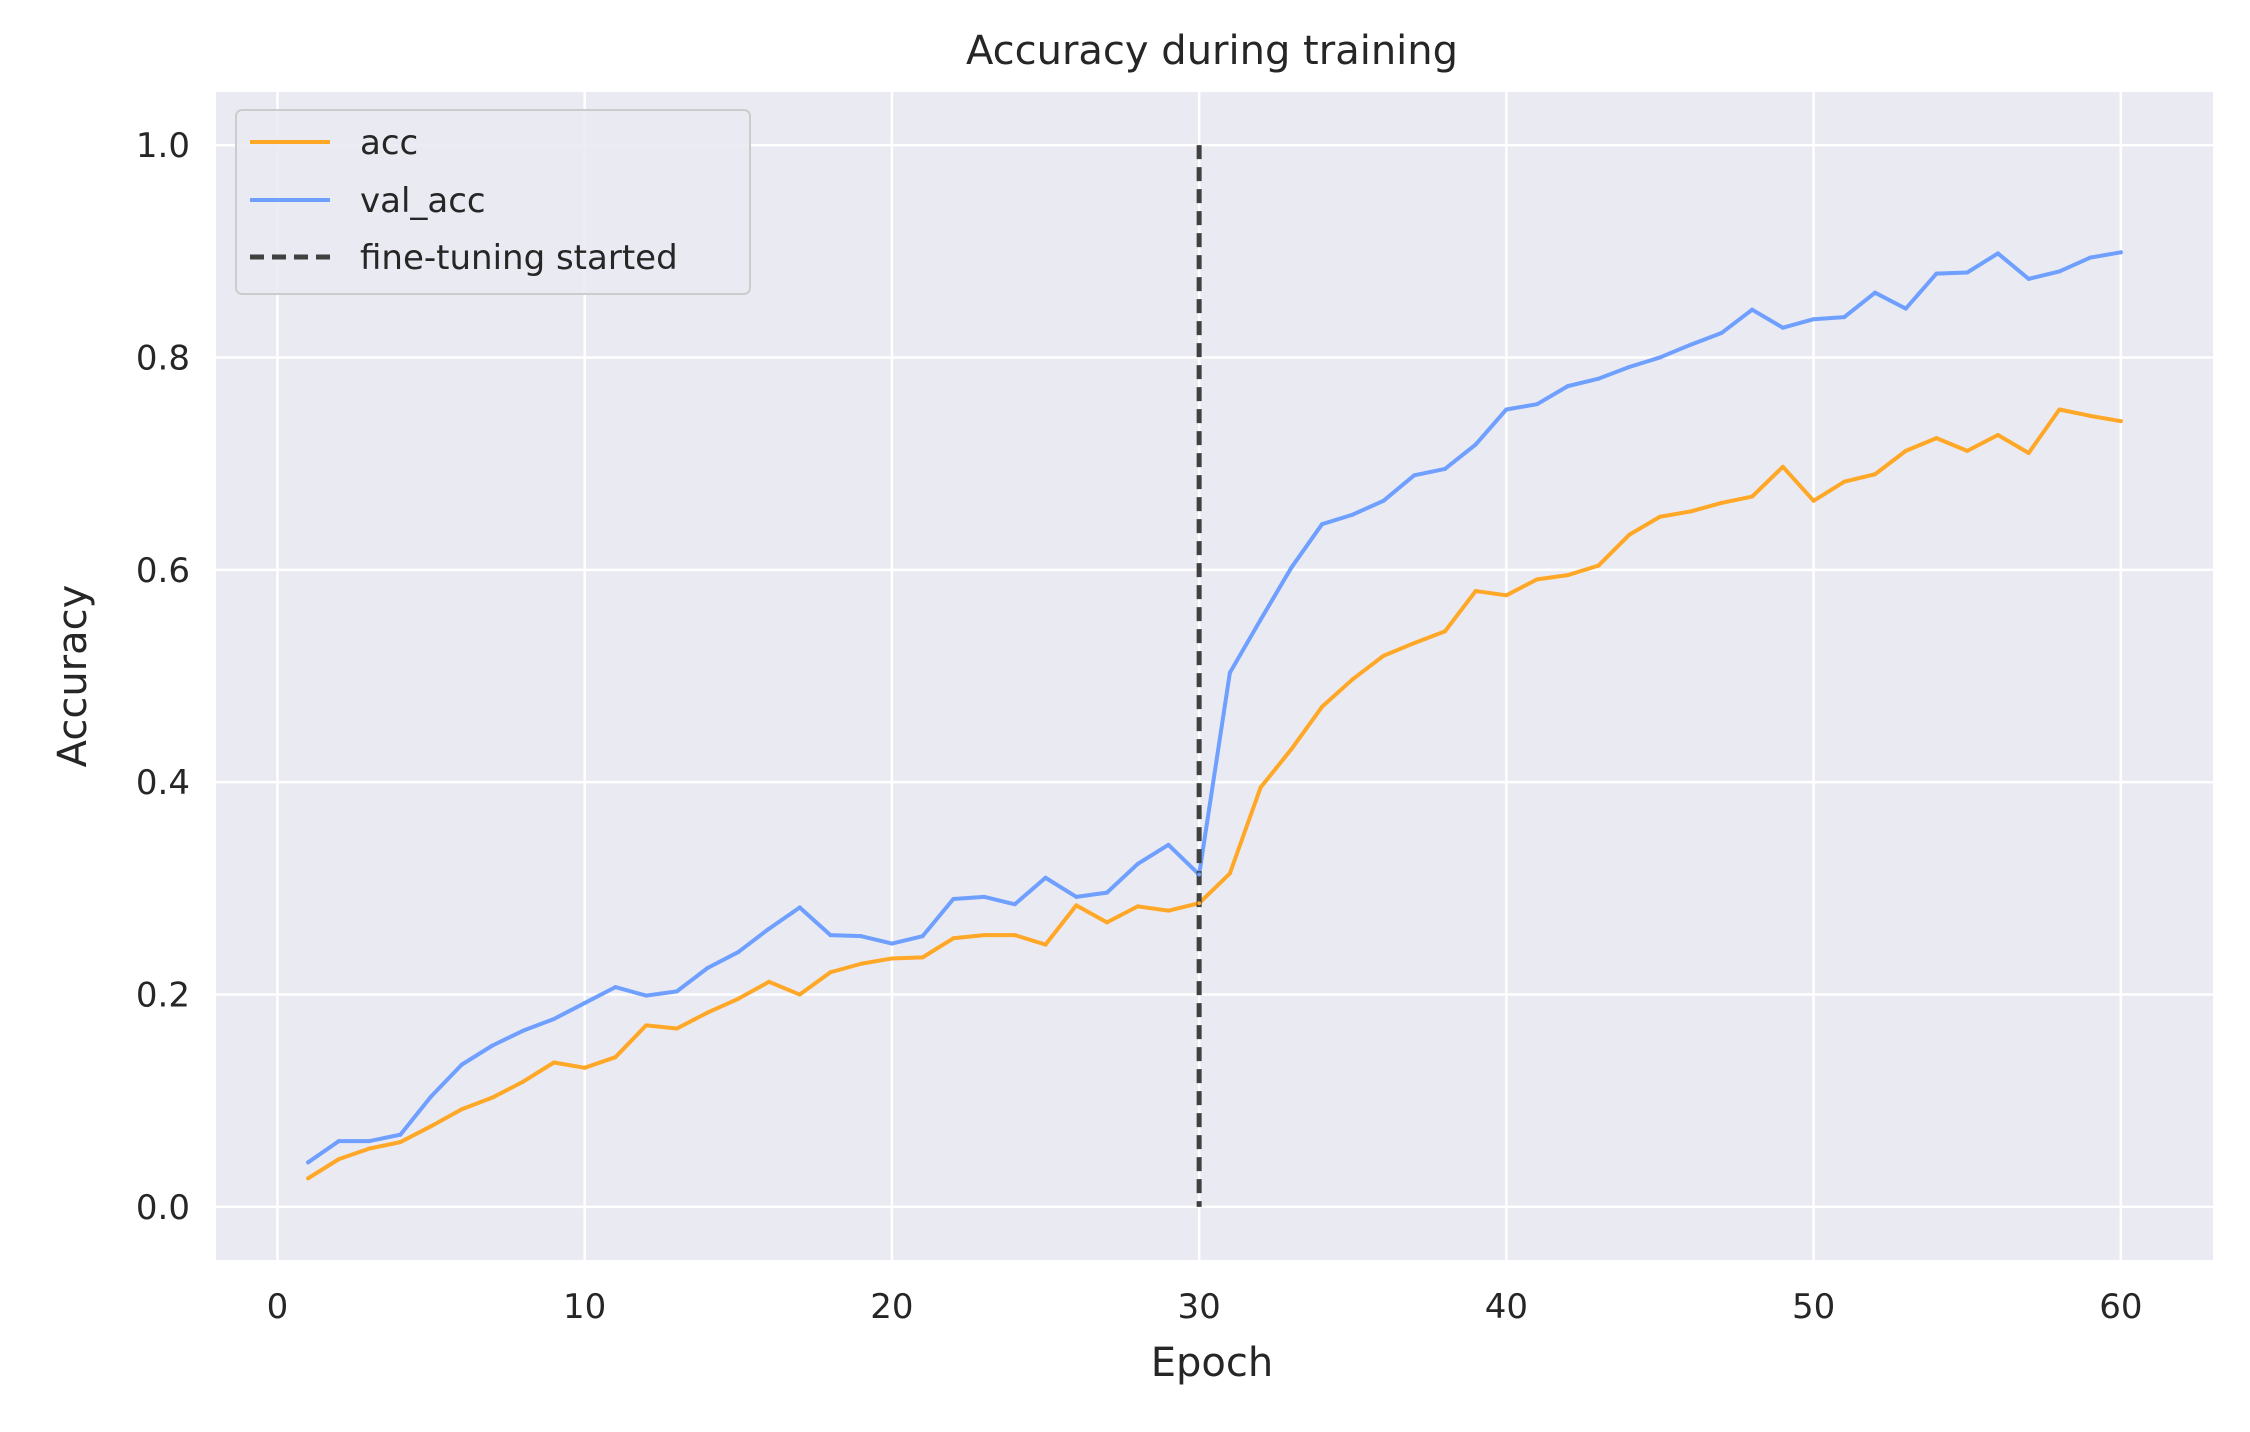  I want to click on legend: acc val_acc fine-tuning started, so click(493, 202).